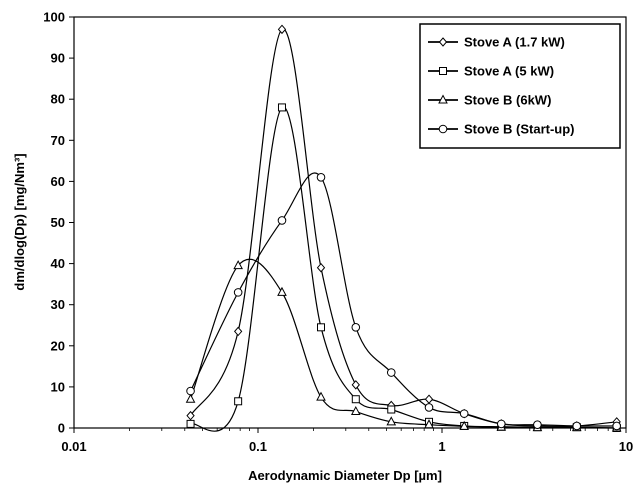  What do you see at coordinates (258, 446) in the screenshot?
I see `x-tick-label: 0.1` at bounding box center [258, 446].